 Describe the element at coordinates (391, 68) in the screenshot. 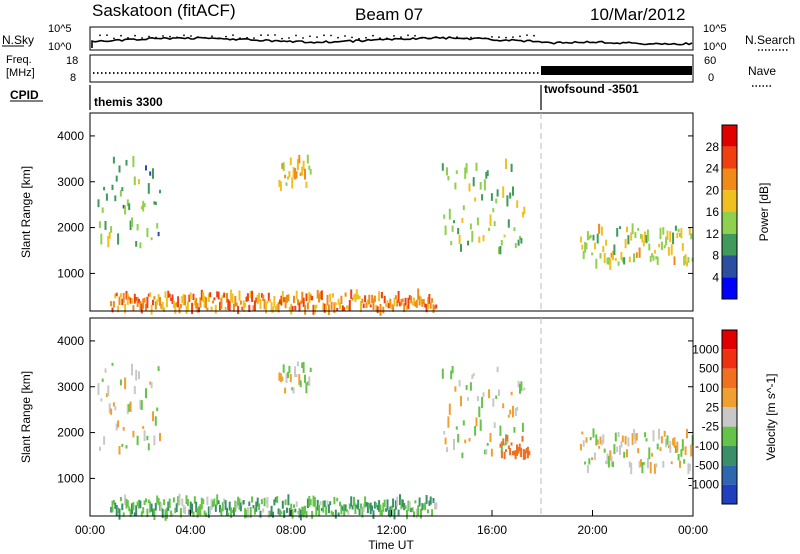

I see `freq-panel-frame` at that location.